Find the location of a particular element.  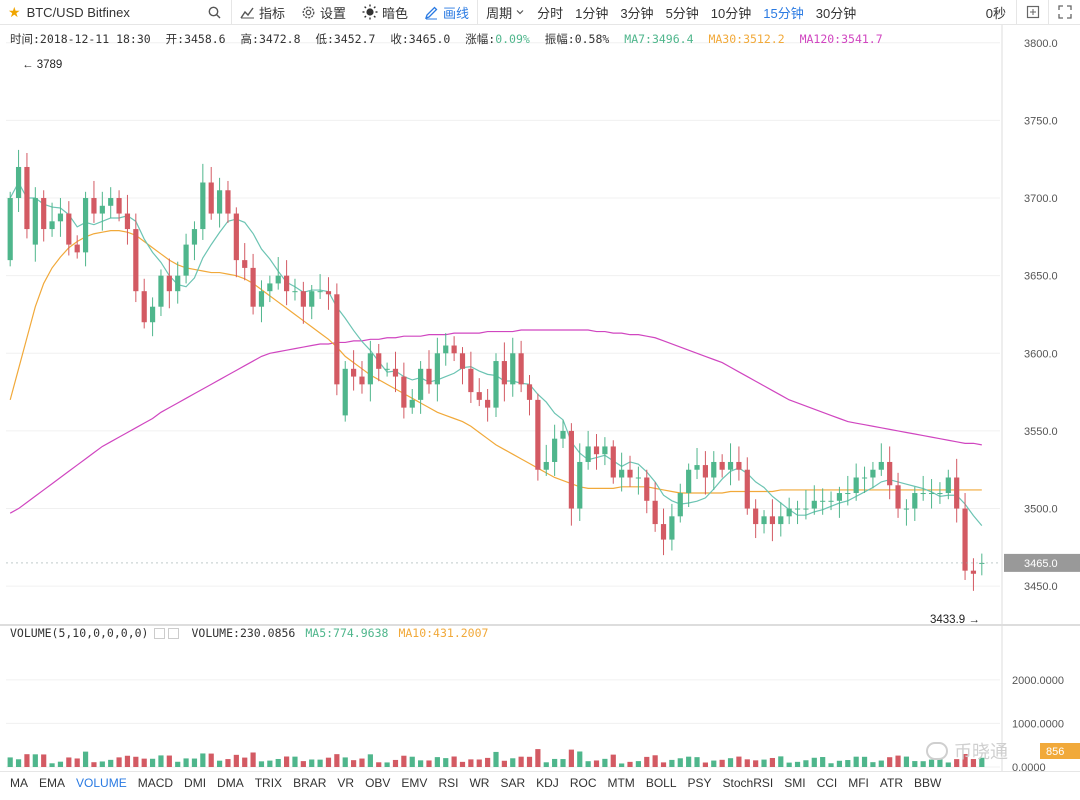

indicator-tab-mfi: MFI is located at coordinates (858, 782).